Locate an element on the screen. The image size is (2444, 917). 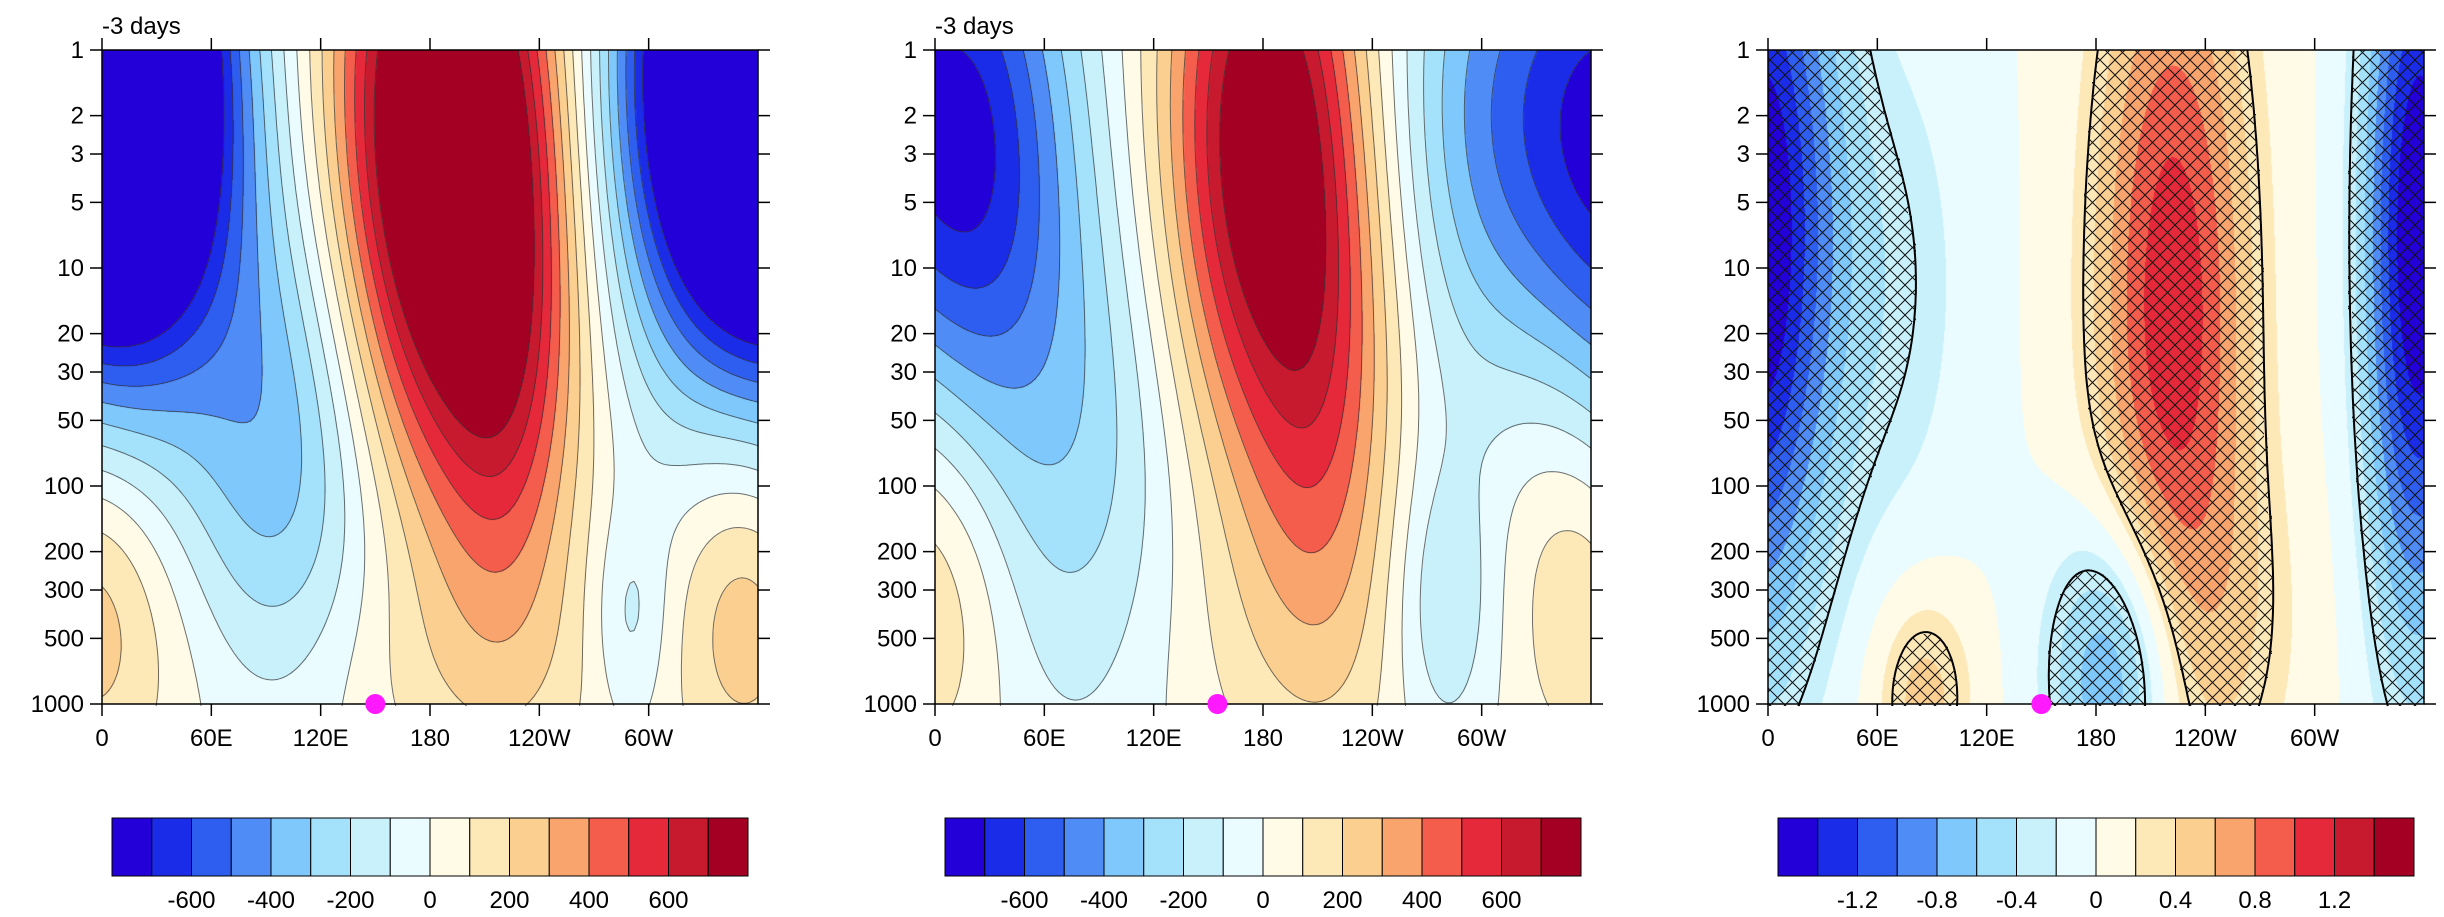
x-tick-label: 120W is located at coordinates (2205, 738).